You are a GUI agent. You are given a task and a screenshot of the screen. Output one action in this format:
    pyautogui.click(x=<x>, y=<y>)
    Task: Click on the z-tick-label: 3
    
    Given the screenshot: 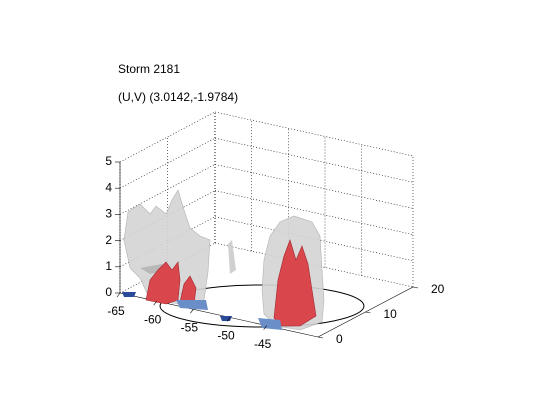 What is the action you would take?
    pyautogui.click(x=108, y=214)
    